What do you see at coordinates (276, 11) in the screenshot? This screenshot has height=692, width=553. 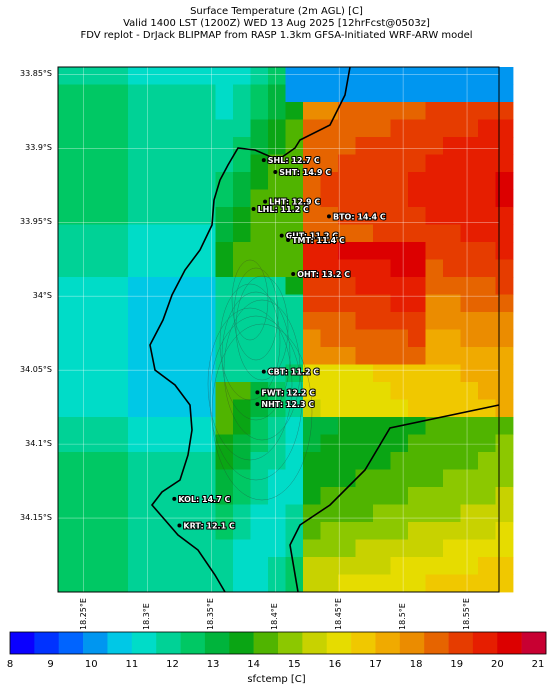 I see `title-line-1: Surface Temperature (2m AGL) [C]` at bounding box center [276, 11].